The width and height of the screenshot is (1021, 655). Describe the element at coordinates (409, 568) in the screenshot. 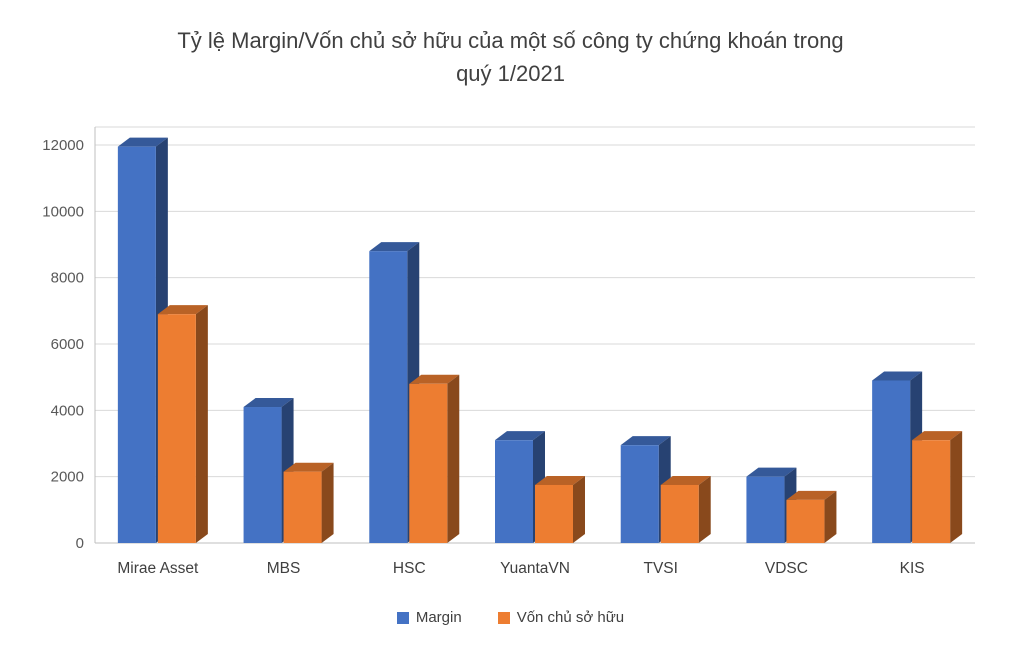

I see `category-label: HSC` at that location.